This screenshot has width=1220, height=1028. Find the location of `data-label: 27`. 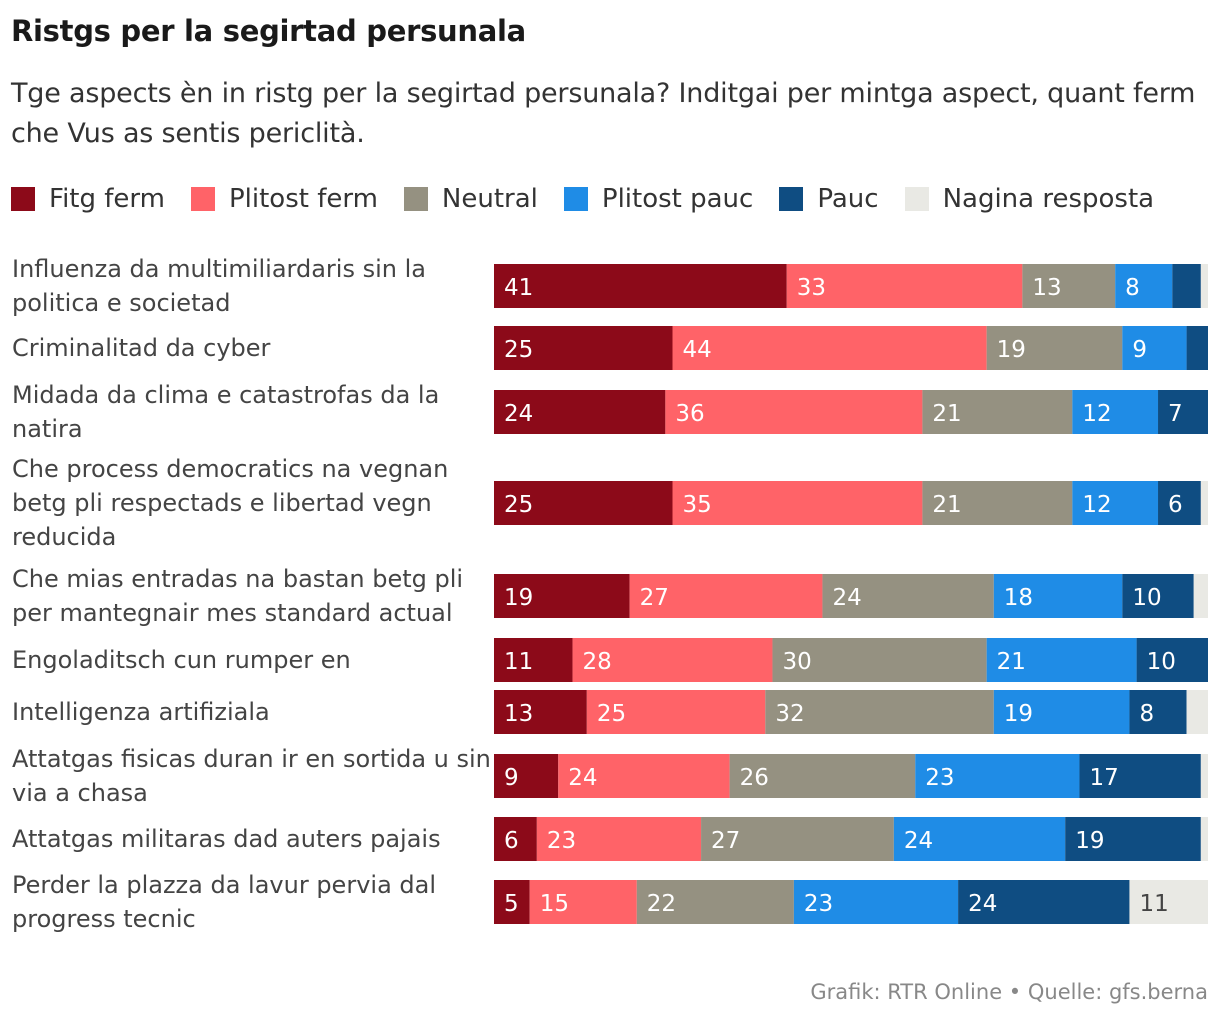

data-label: 27 is located at coordinates (654, 598).